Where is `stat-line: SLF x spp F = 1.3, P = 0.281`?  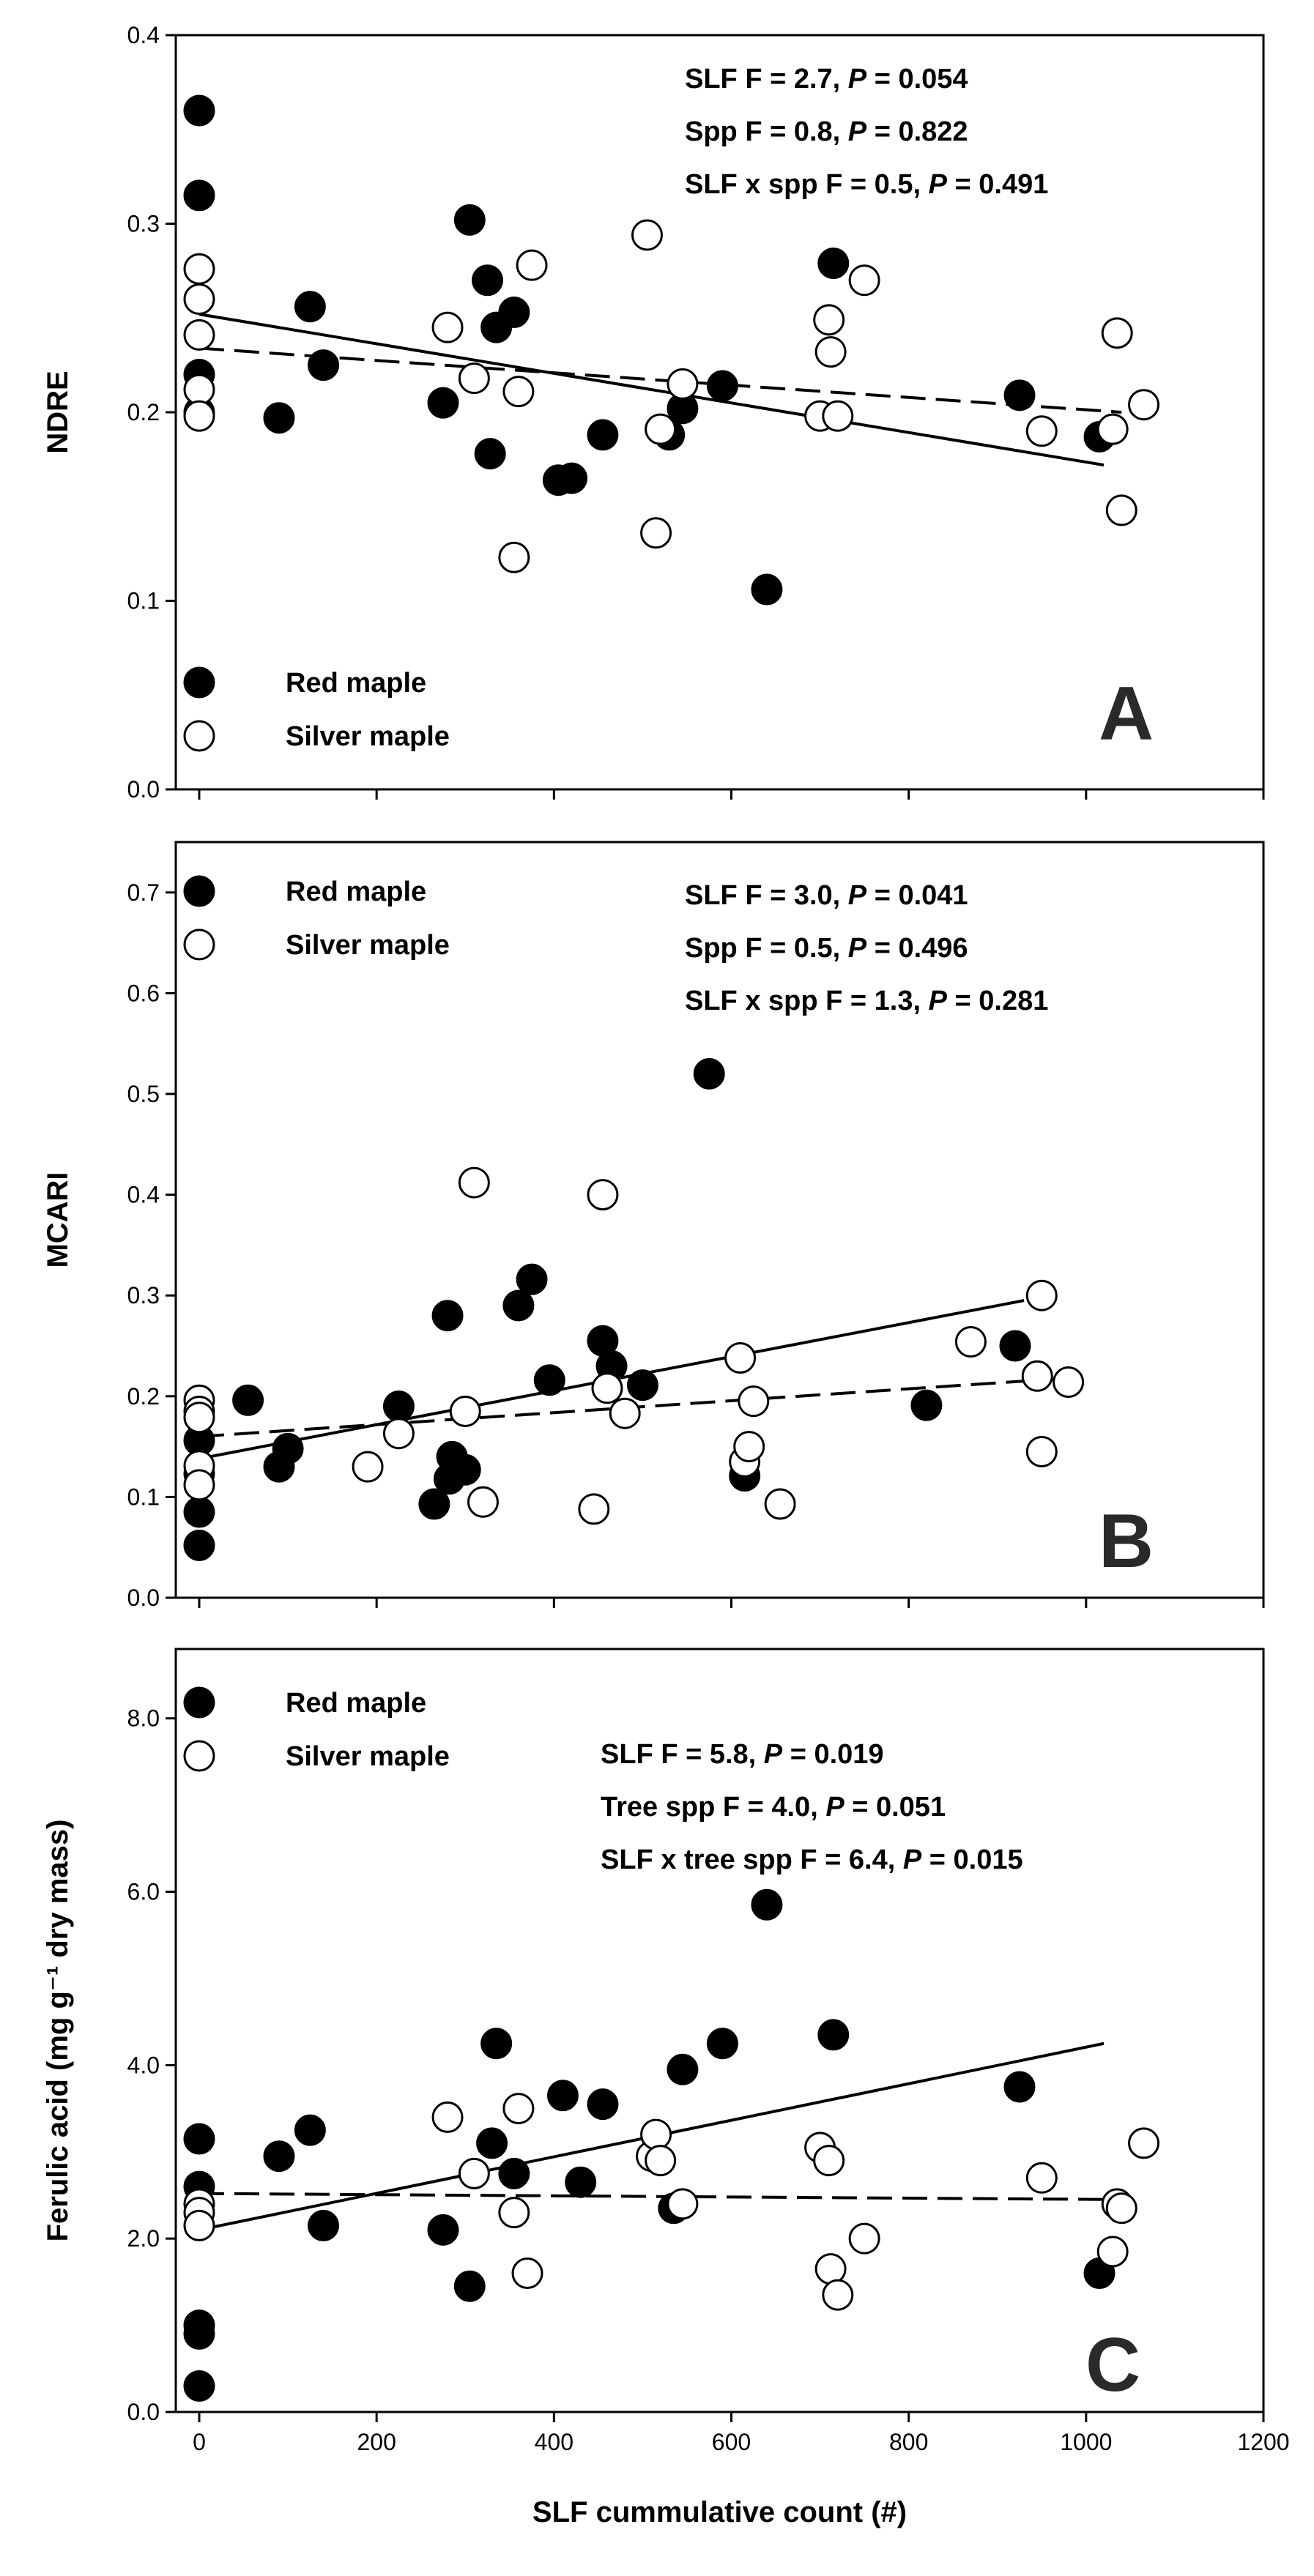
stat-line: SLF x spp F = 1.3, P = 0.281 is located at coordinates (866, 1001).